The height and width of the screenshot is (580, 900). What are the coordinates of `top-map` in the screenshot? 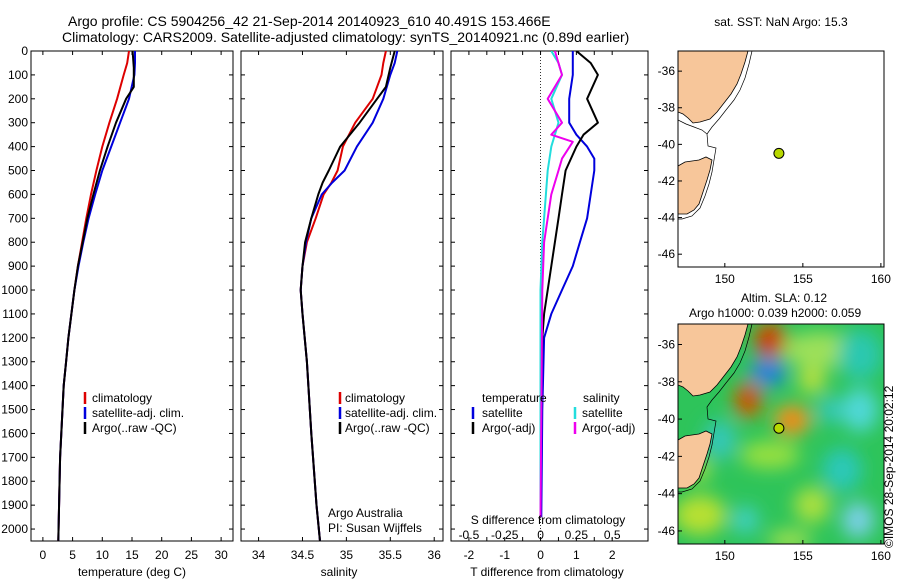 It's located at (781, 159).